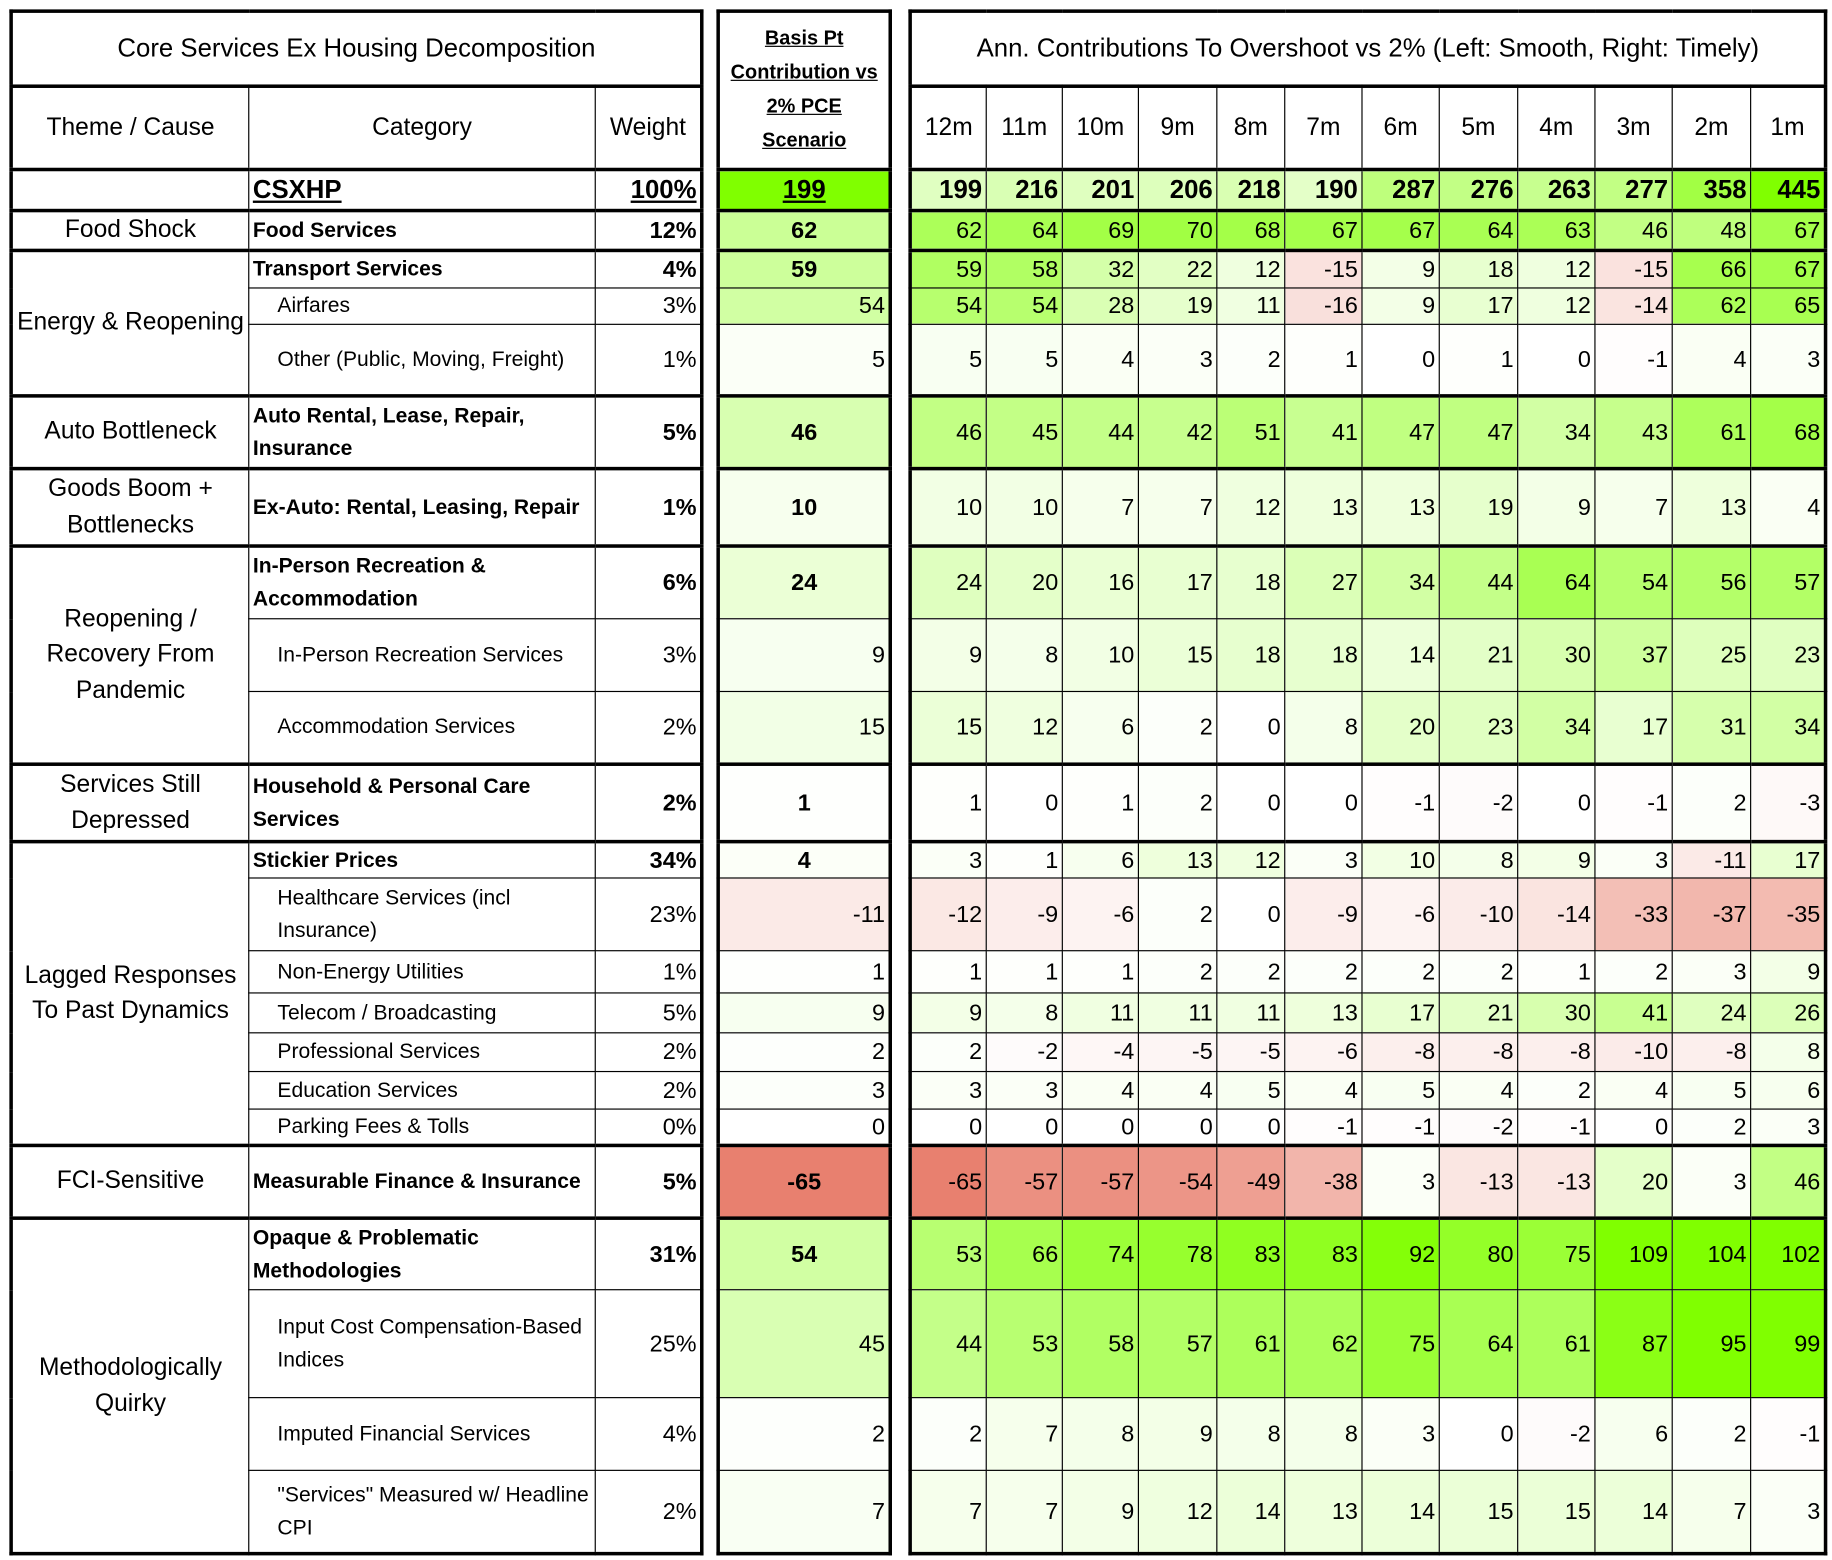 This screenshot has width=1832, height=1560. I want to click on table-title: Core Services Ex Housing Decomposition, so click(356, 49).